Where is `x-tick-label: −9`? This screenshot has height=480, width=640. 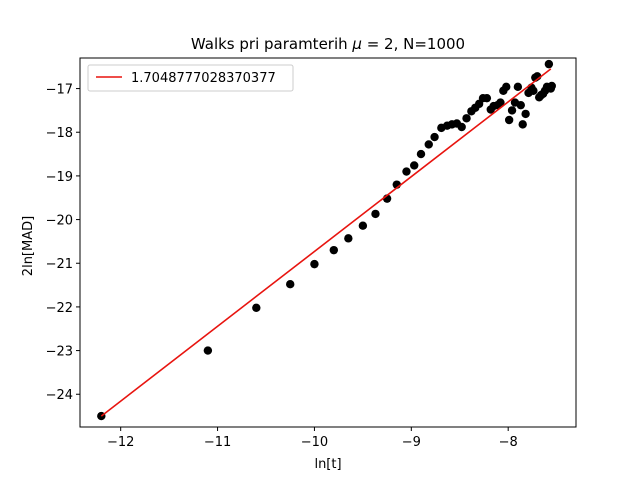 x-tick-label: −9 is located at coordinates (411, 442).